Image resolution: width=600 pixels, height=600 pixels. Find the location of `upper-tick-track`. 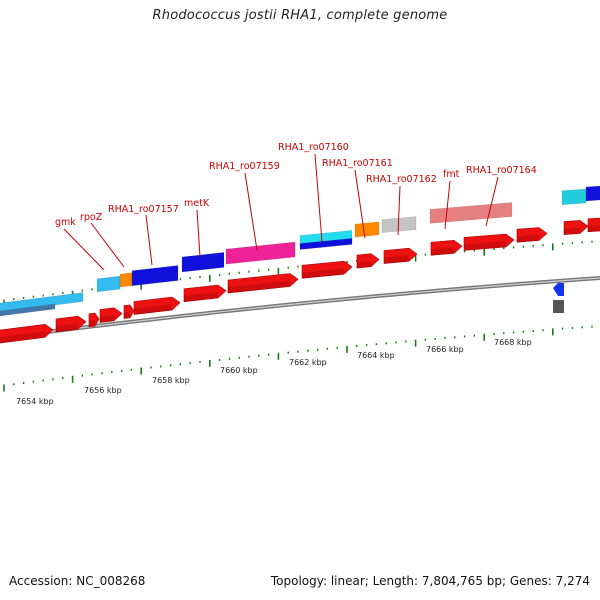

upper-tick-track is located at coordinates (298, 273).